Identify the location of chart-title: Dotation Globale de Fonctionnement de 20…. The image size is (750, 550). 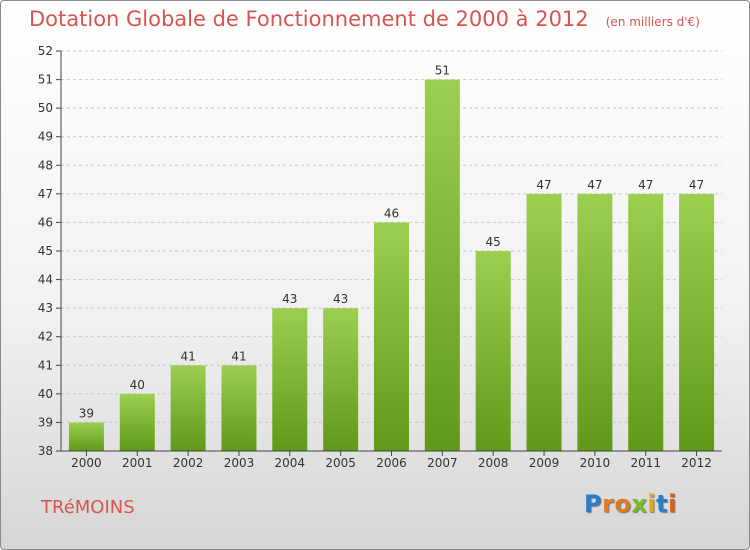
(364, 19).